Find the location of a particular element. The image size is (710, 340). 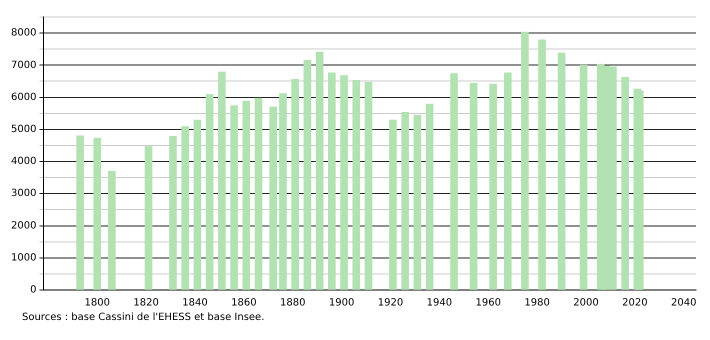

y-tick-label: 1000 is located at coordinates (23, 258).